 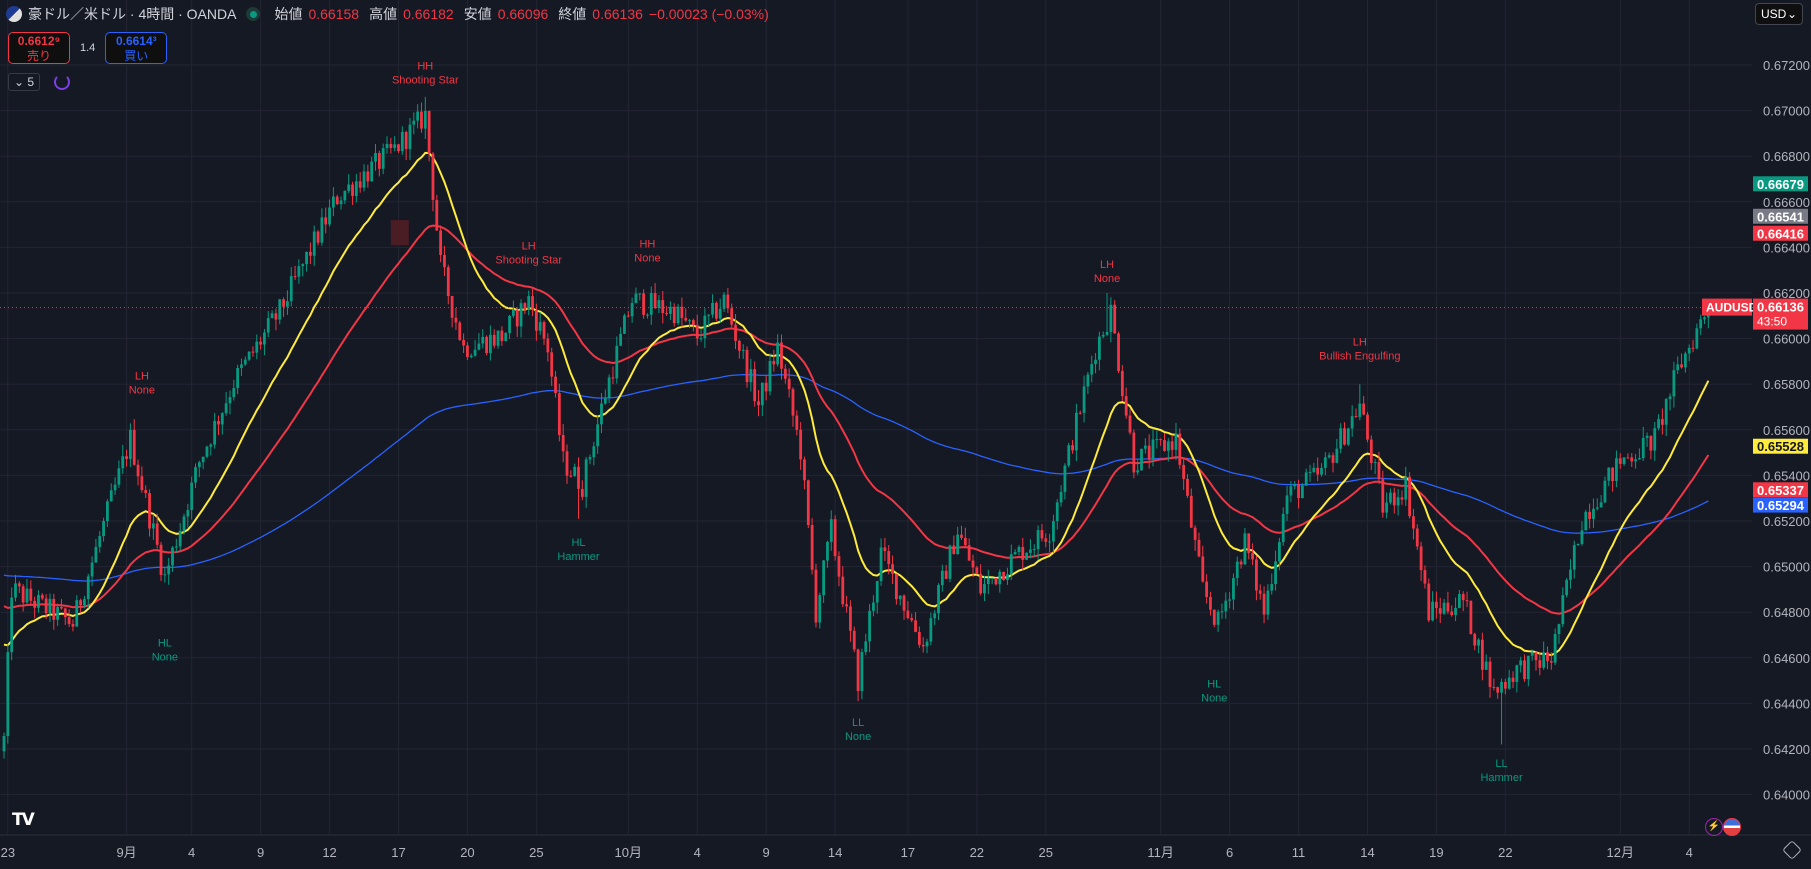 I want to click on us-flag-event-icon, so click(x=1732, y=827).